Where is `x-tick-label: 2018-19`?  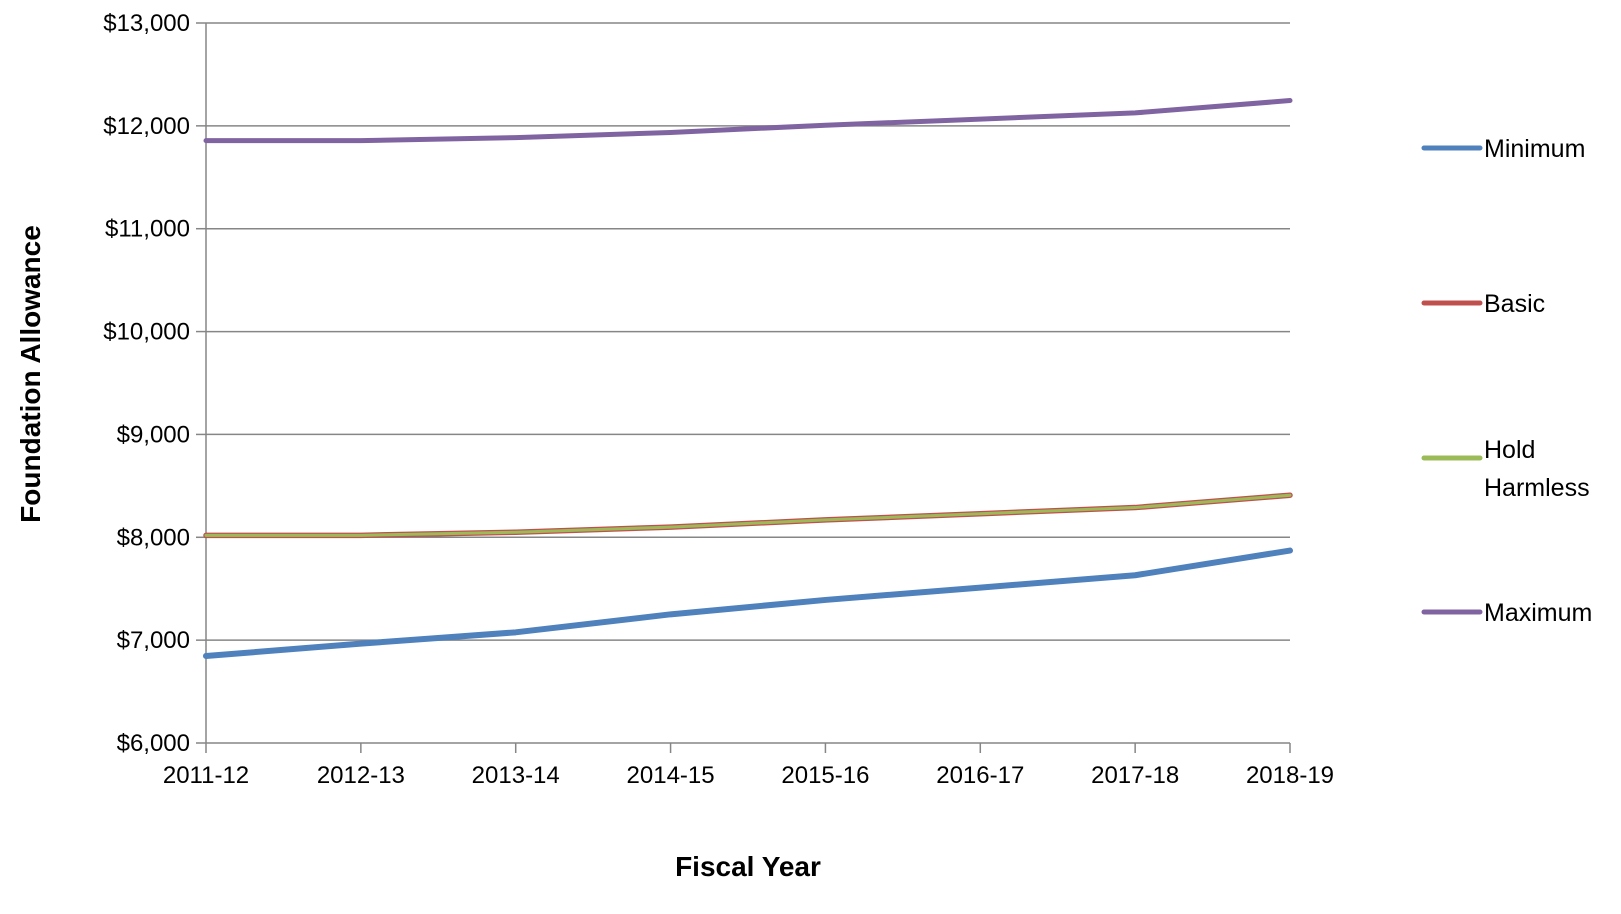
x-tick-label: 2018-19 is located at coordinates (1290, 775).